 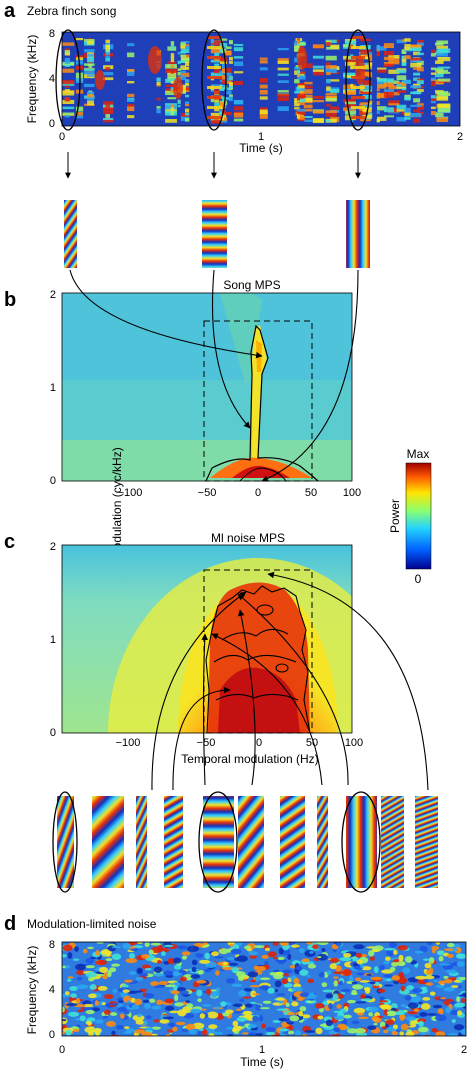 I want to click on panel-d-xtick: 1, so click(x=262, y=1050).